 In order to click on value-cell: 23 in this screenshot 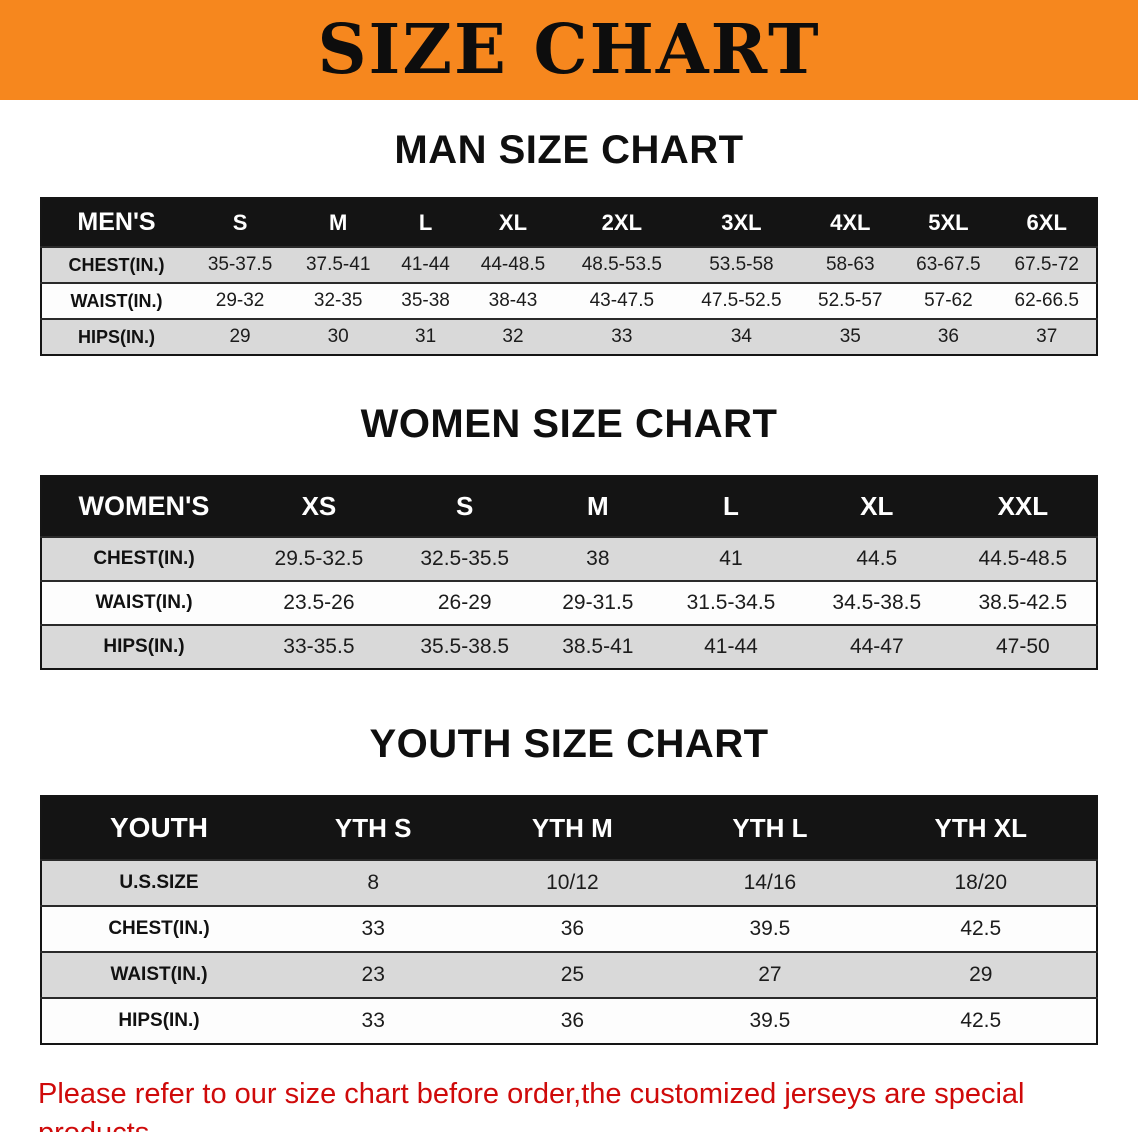, I will do `click(373, 974)`.